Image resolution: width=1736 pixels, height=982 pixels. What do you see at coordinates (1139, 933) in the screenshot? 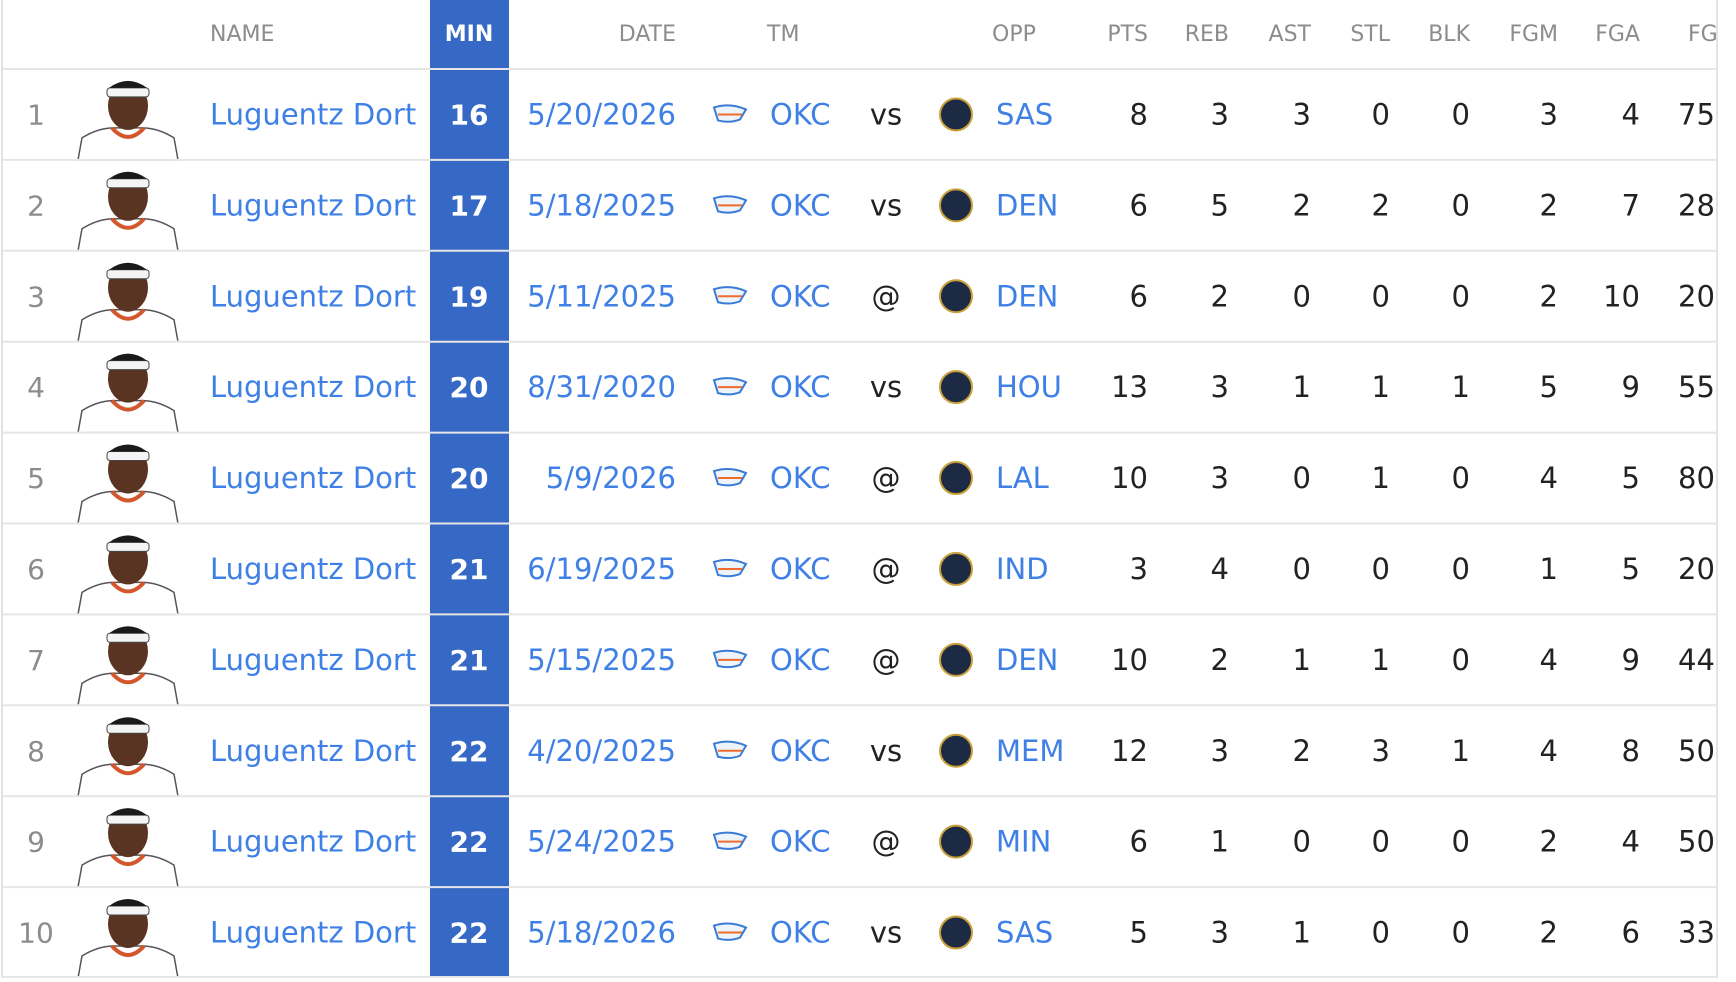
I see `stat-pts: 5` at bounding box center [1139, 933].